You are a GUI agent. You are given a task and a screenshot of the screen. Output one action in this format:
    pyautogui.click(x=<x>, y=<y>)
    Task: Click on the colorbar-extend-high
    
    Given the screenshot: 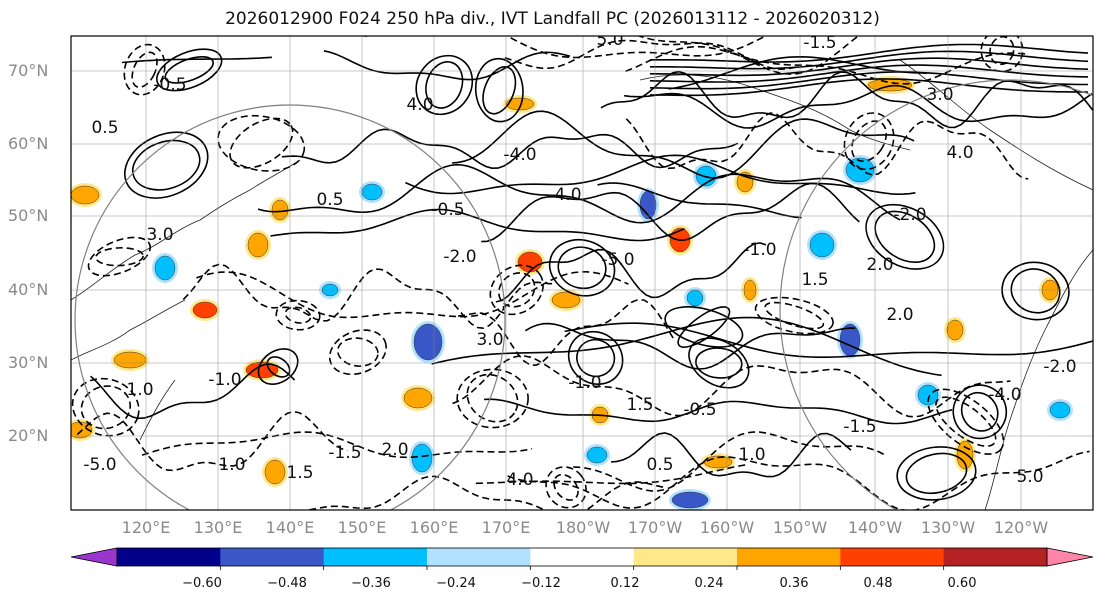 What is the action you would take?
    pyautogui.click(x=1070, y=557)
    